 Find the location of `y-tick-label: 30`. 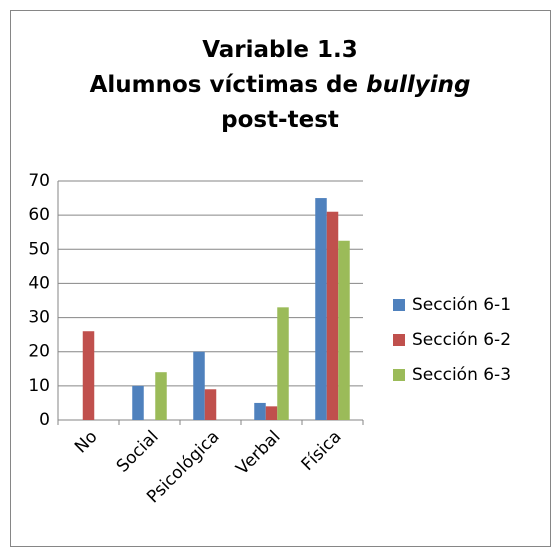

y-tick-label: 30 is located at coordinates (39, 318).